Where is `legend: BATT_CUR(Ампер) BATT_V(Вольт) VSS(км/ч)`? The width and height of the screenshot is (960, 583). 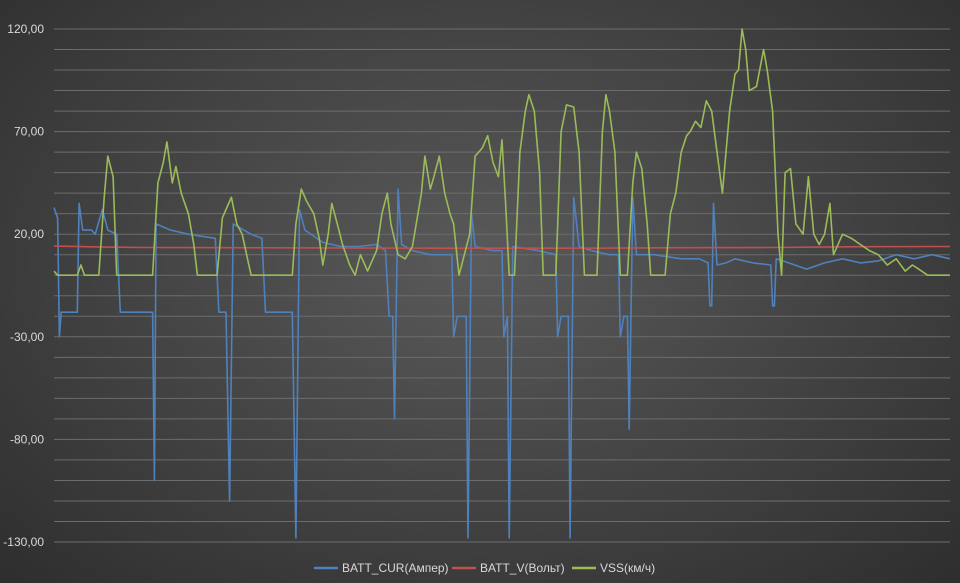
legend: BATT_CUR(Ампер) BATT_V(Вольт) VSS(км/ч) is located at coordinates (484, 568).